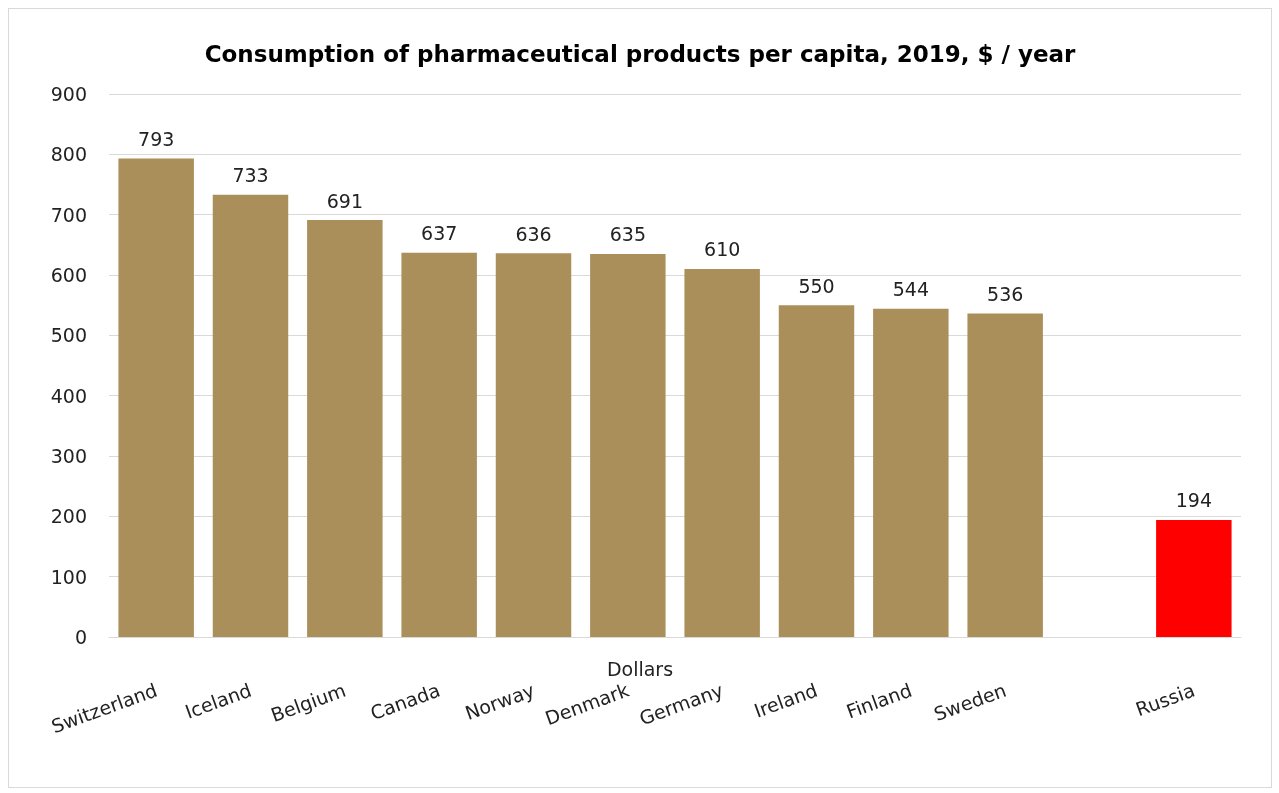 This screenshot has width=1279, height=793. I want to click on data-label: 544, so click(910, 289).